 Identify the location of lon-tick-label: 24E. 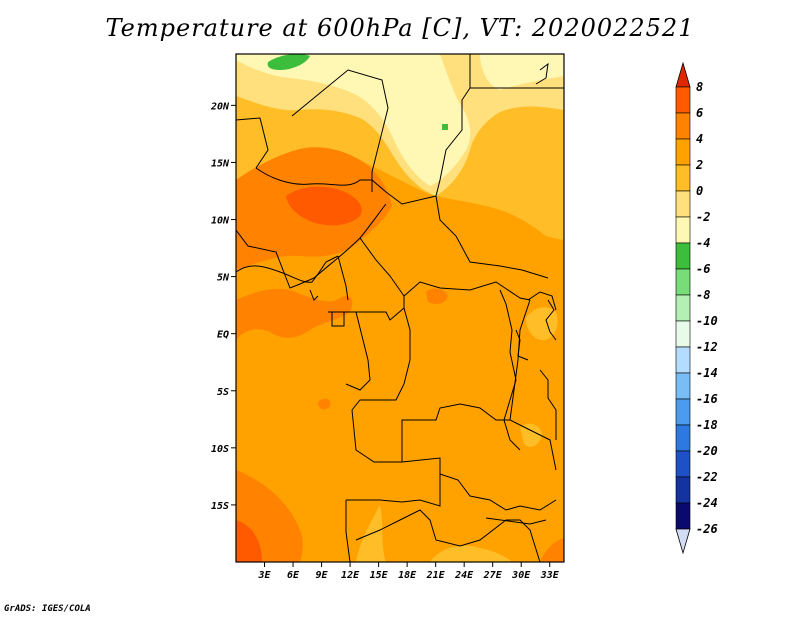
(464, 575).